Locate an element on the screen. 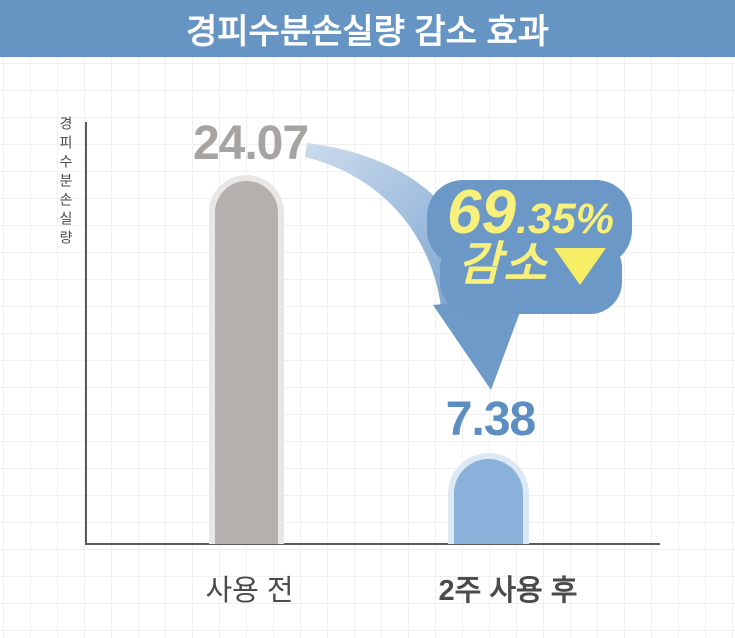 Image resolution: width=735 pixels, height=638 pixels. title-banner: 경피수분손실량 감소 효과 is located at coordinates (367, 28).